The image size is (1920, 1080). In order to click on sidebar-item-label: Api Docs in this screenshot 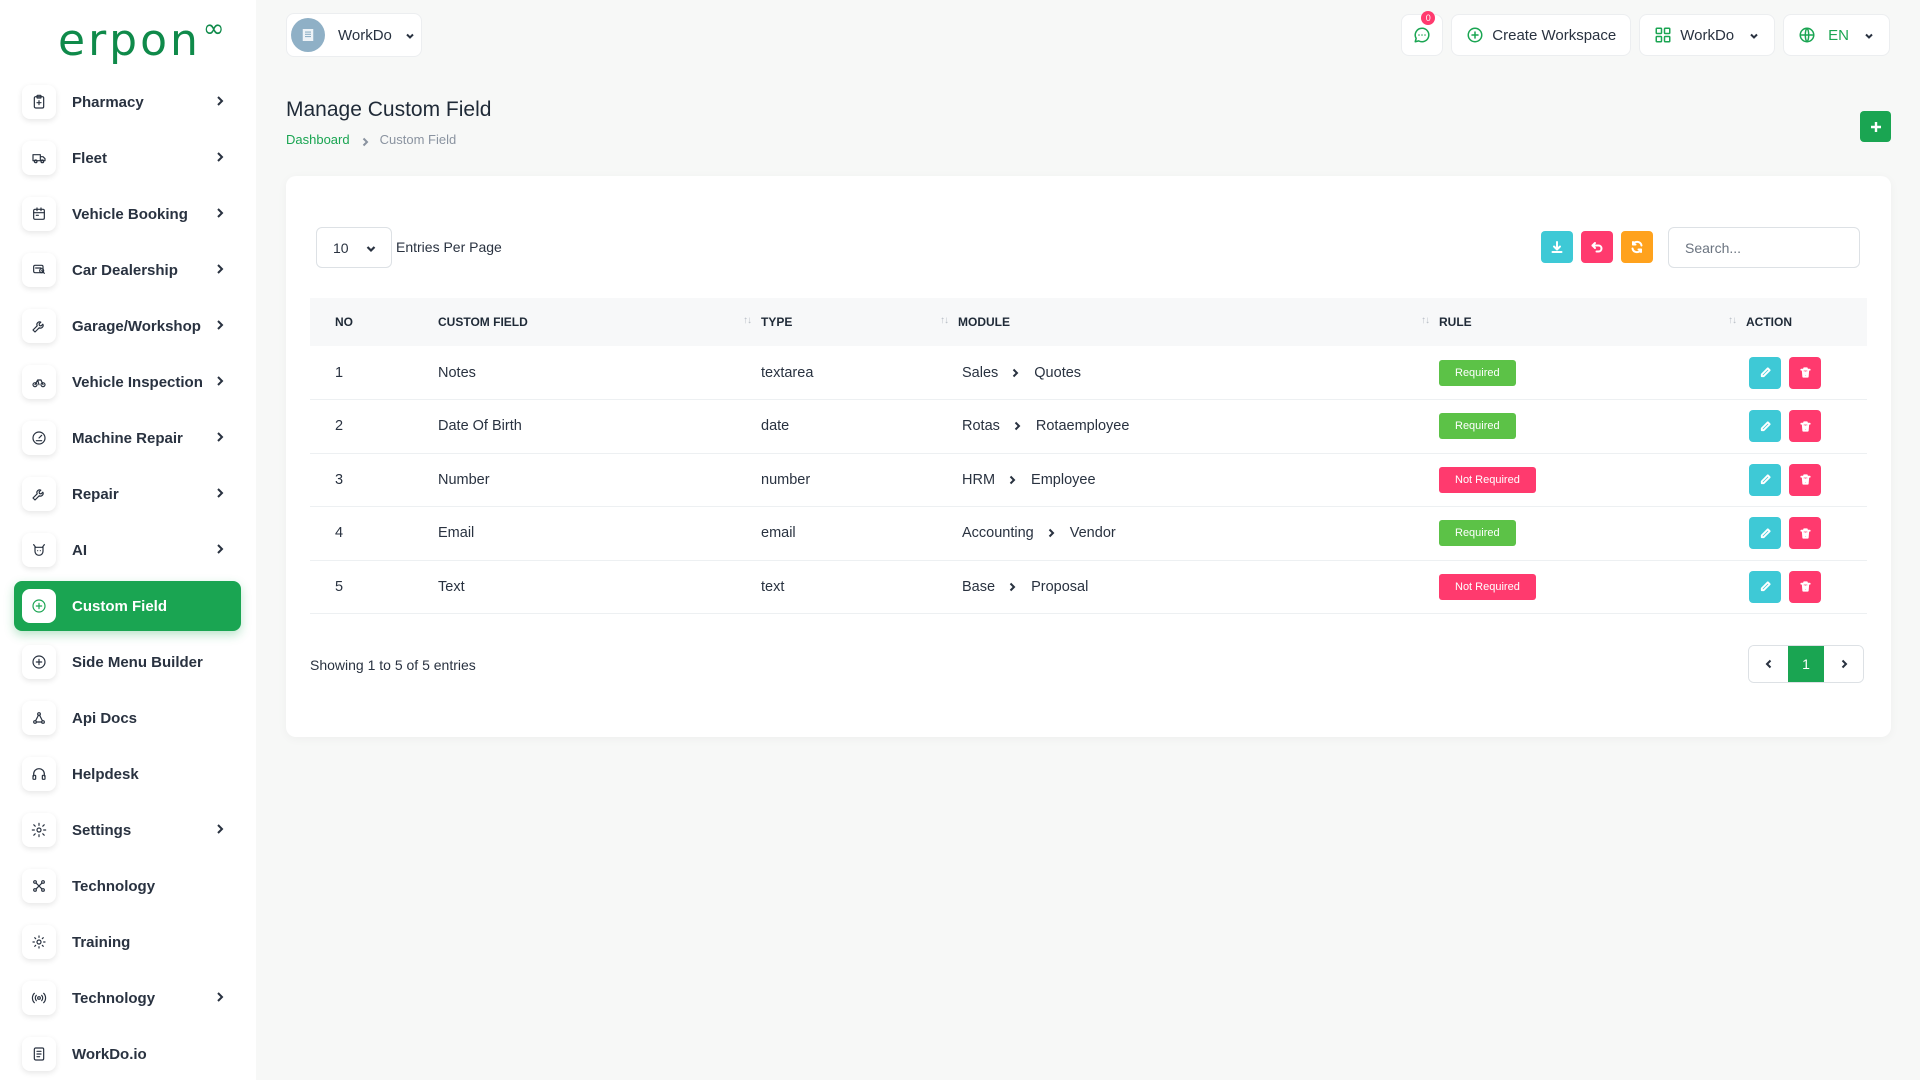, I will do `click(105, 718)`.